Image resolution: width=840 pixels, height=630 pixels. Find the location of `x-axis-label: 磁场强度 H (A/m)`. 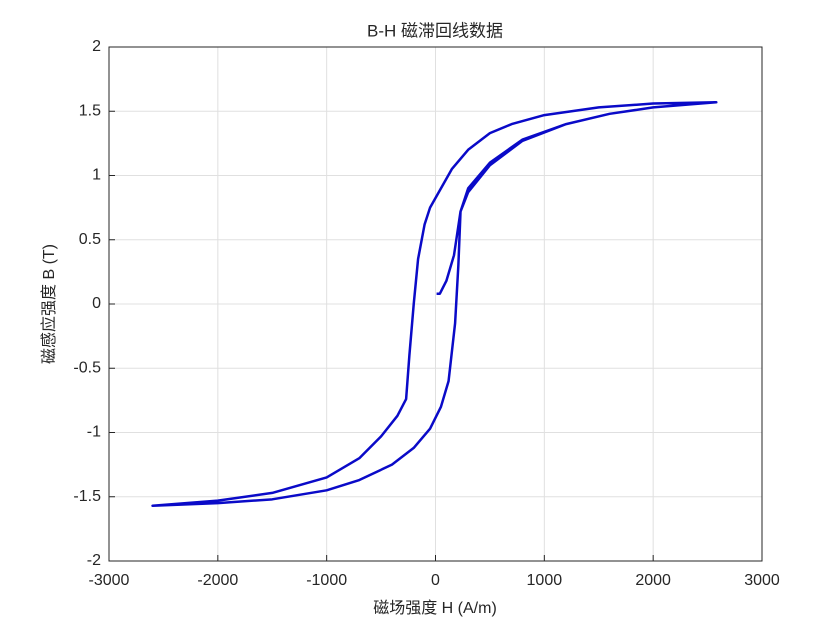

x-axis-label: 磁场强度 H (A/m) is located at coordinates (435, 608).